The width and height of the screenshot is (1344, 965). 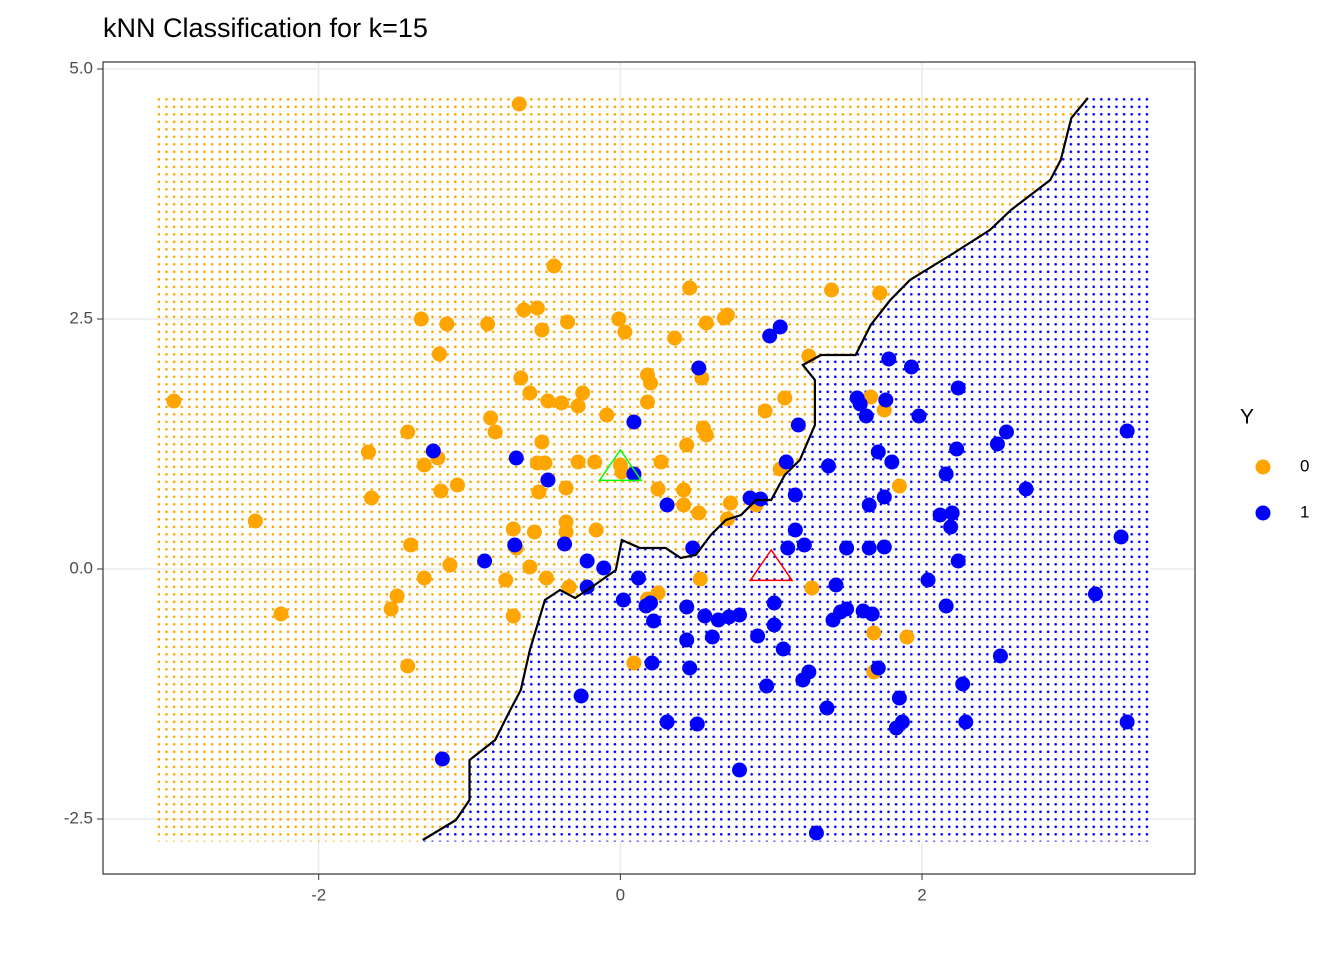 What do you see at coordinates (1304, 465) in the screenshot?
I see `legend-label: 0` at bounding box center [1304, 465].